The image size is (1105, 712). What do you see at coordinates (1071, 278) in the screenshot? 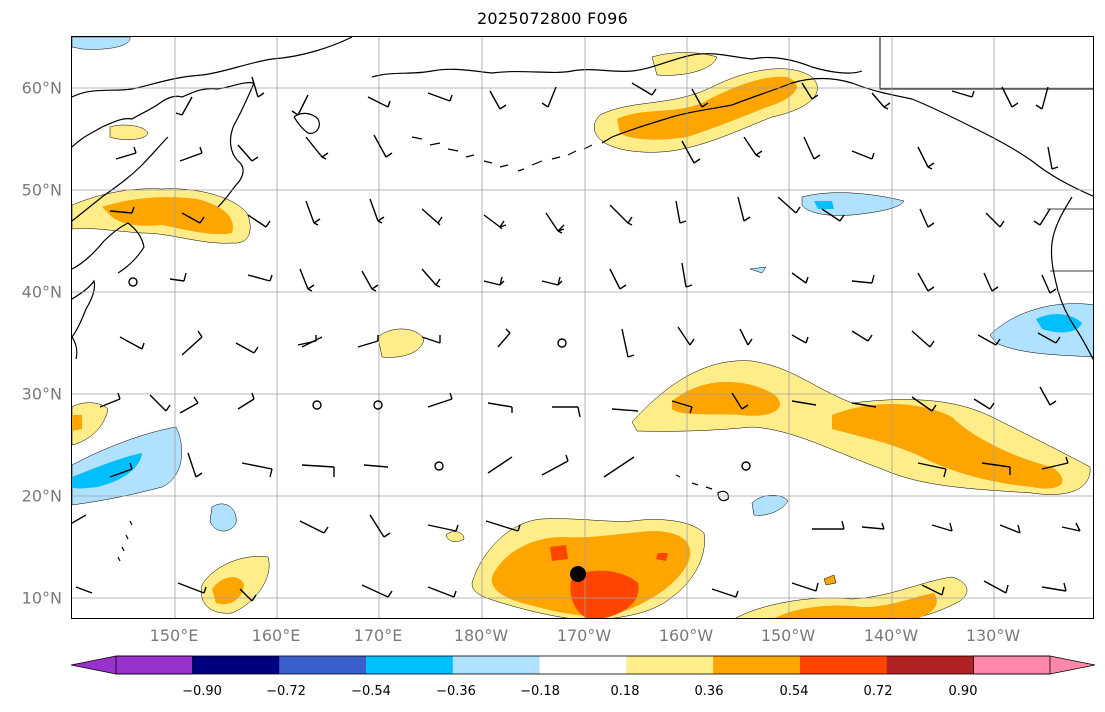
I see `north-america-west-coastline` at bounding box center [1071, 278].